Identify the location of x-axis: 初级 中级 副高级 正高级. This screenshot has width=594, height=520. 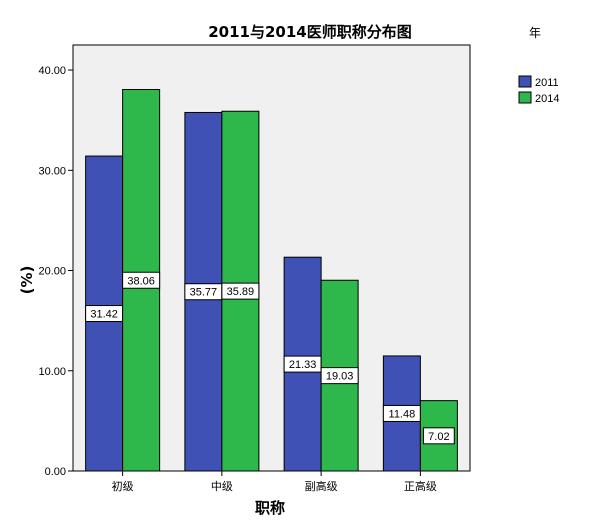
(274, 482).